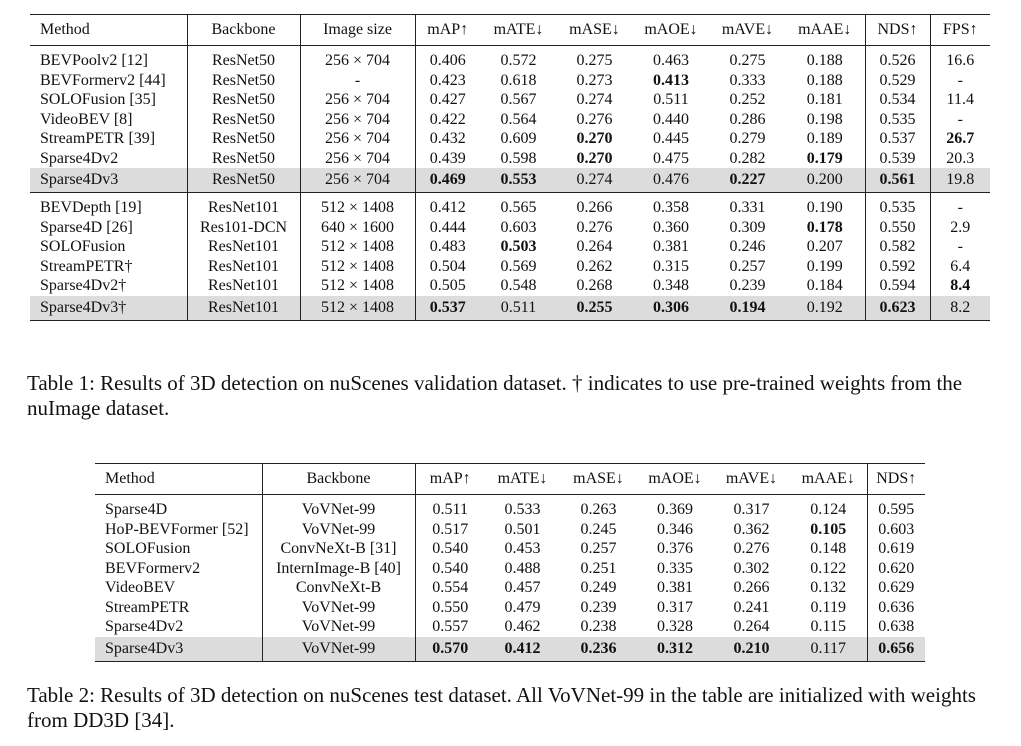 The width and height of the screenshot is (1021, 746). Describe the element at coordinates (522, 626) in the screenshot. I see `cell: 0.462` at that location.